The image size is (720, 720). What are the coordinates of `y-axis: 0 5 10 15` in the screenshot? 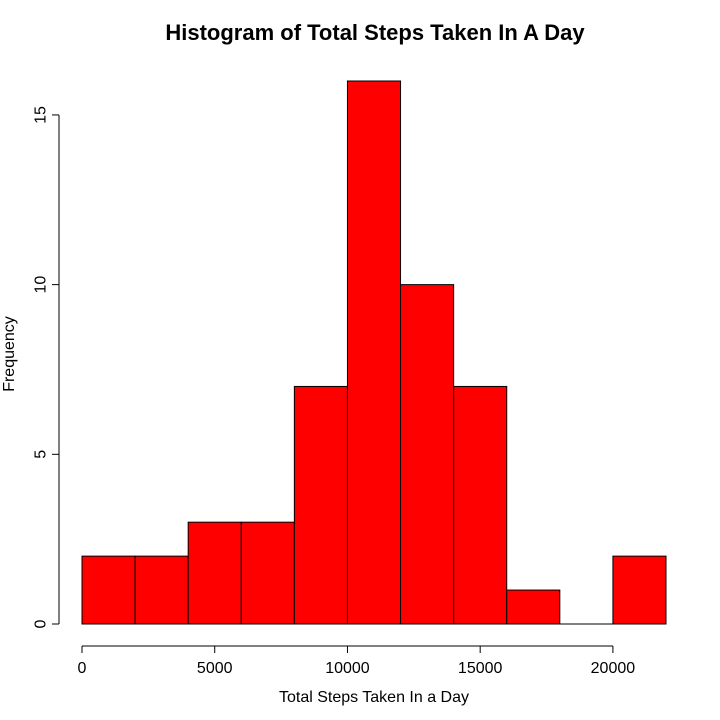 It's located at (46, 367).